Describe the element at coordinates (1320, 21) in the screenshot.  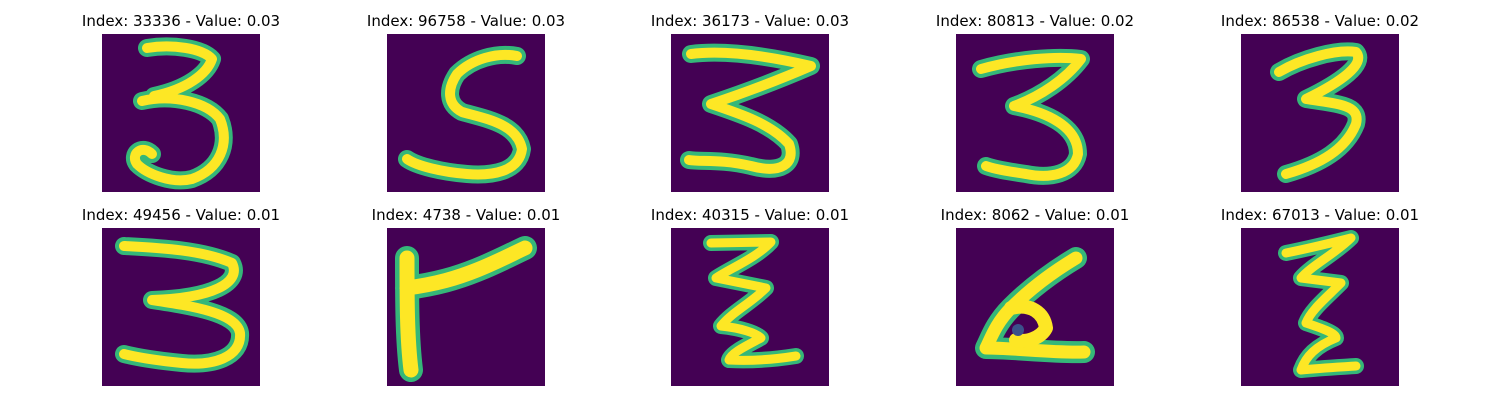
I see `panel-title: Index: 86538 - Value: 0.02` at that location.